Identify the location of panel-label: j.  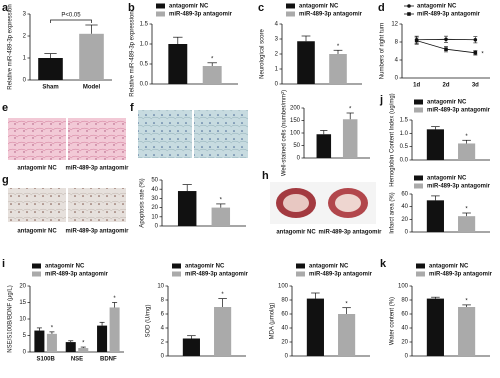
(381, 100).